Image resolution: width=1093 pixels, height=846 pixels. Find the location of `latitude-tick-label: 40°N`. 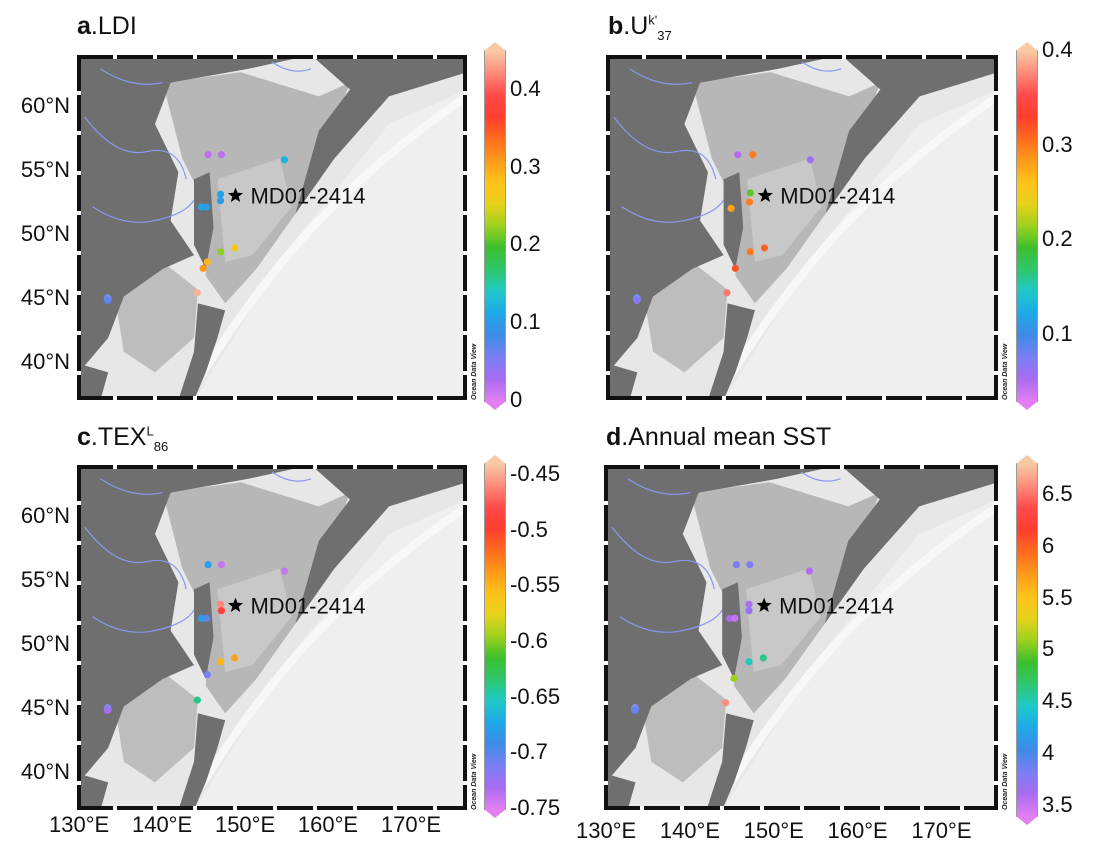

latitude-tick-label: 40°N is located at coordinates (45, 361).